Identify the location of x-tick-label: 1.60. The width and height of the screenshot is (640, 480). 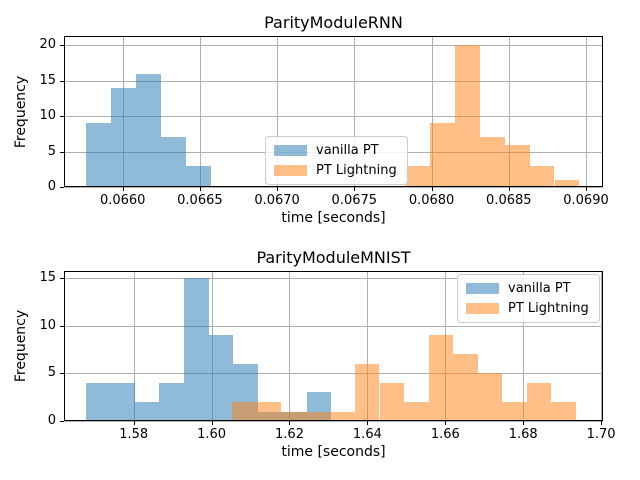
(212, 434).